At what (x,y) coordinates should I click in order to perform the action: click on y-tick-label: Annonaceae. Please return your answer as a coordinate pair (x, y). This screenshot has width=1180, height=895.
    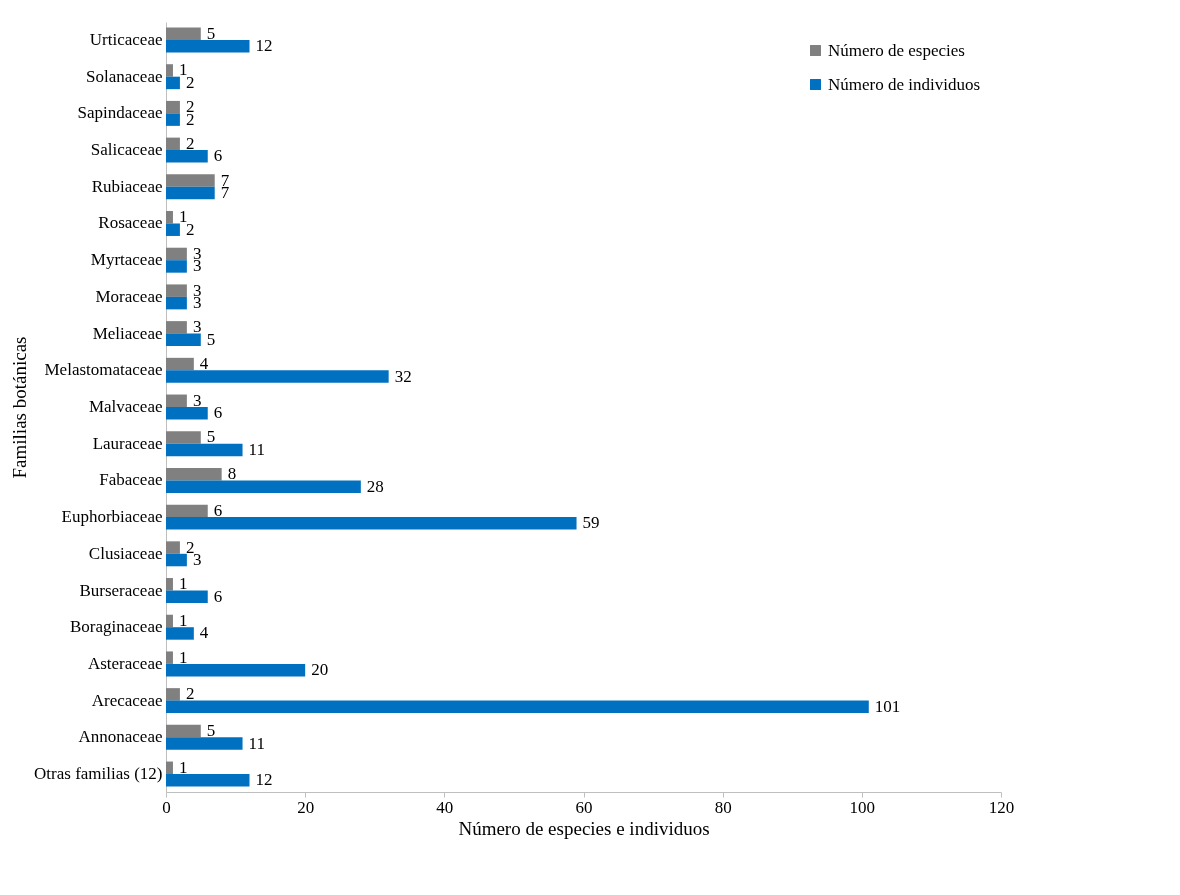
    Looking at the image, I should click on (120, 737).